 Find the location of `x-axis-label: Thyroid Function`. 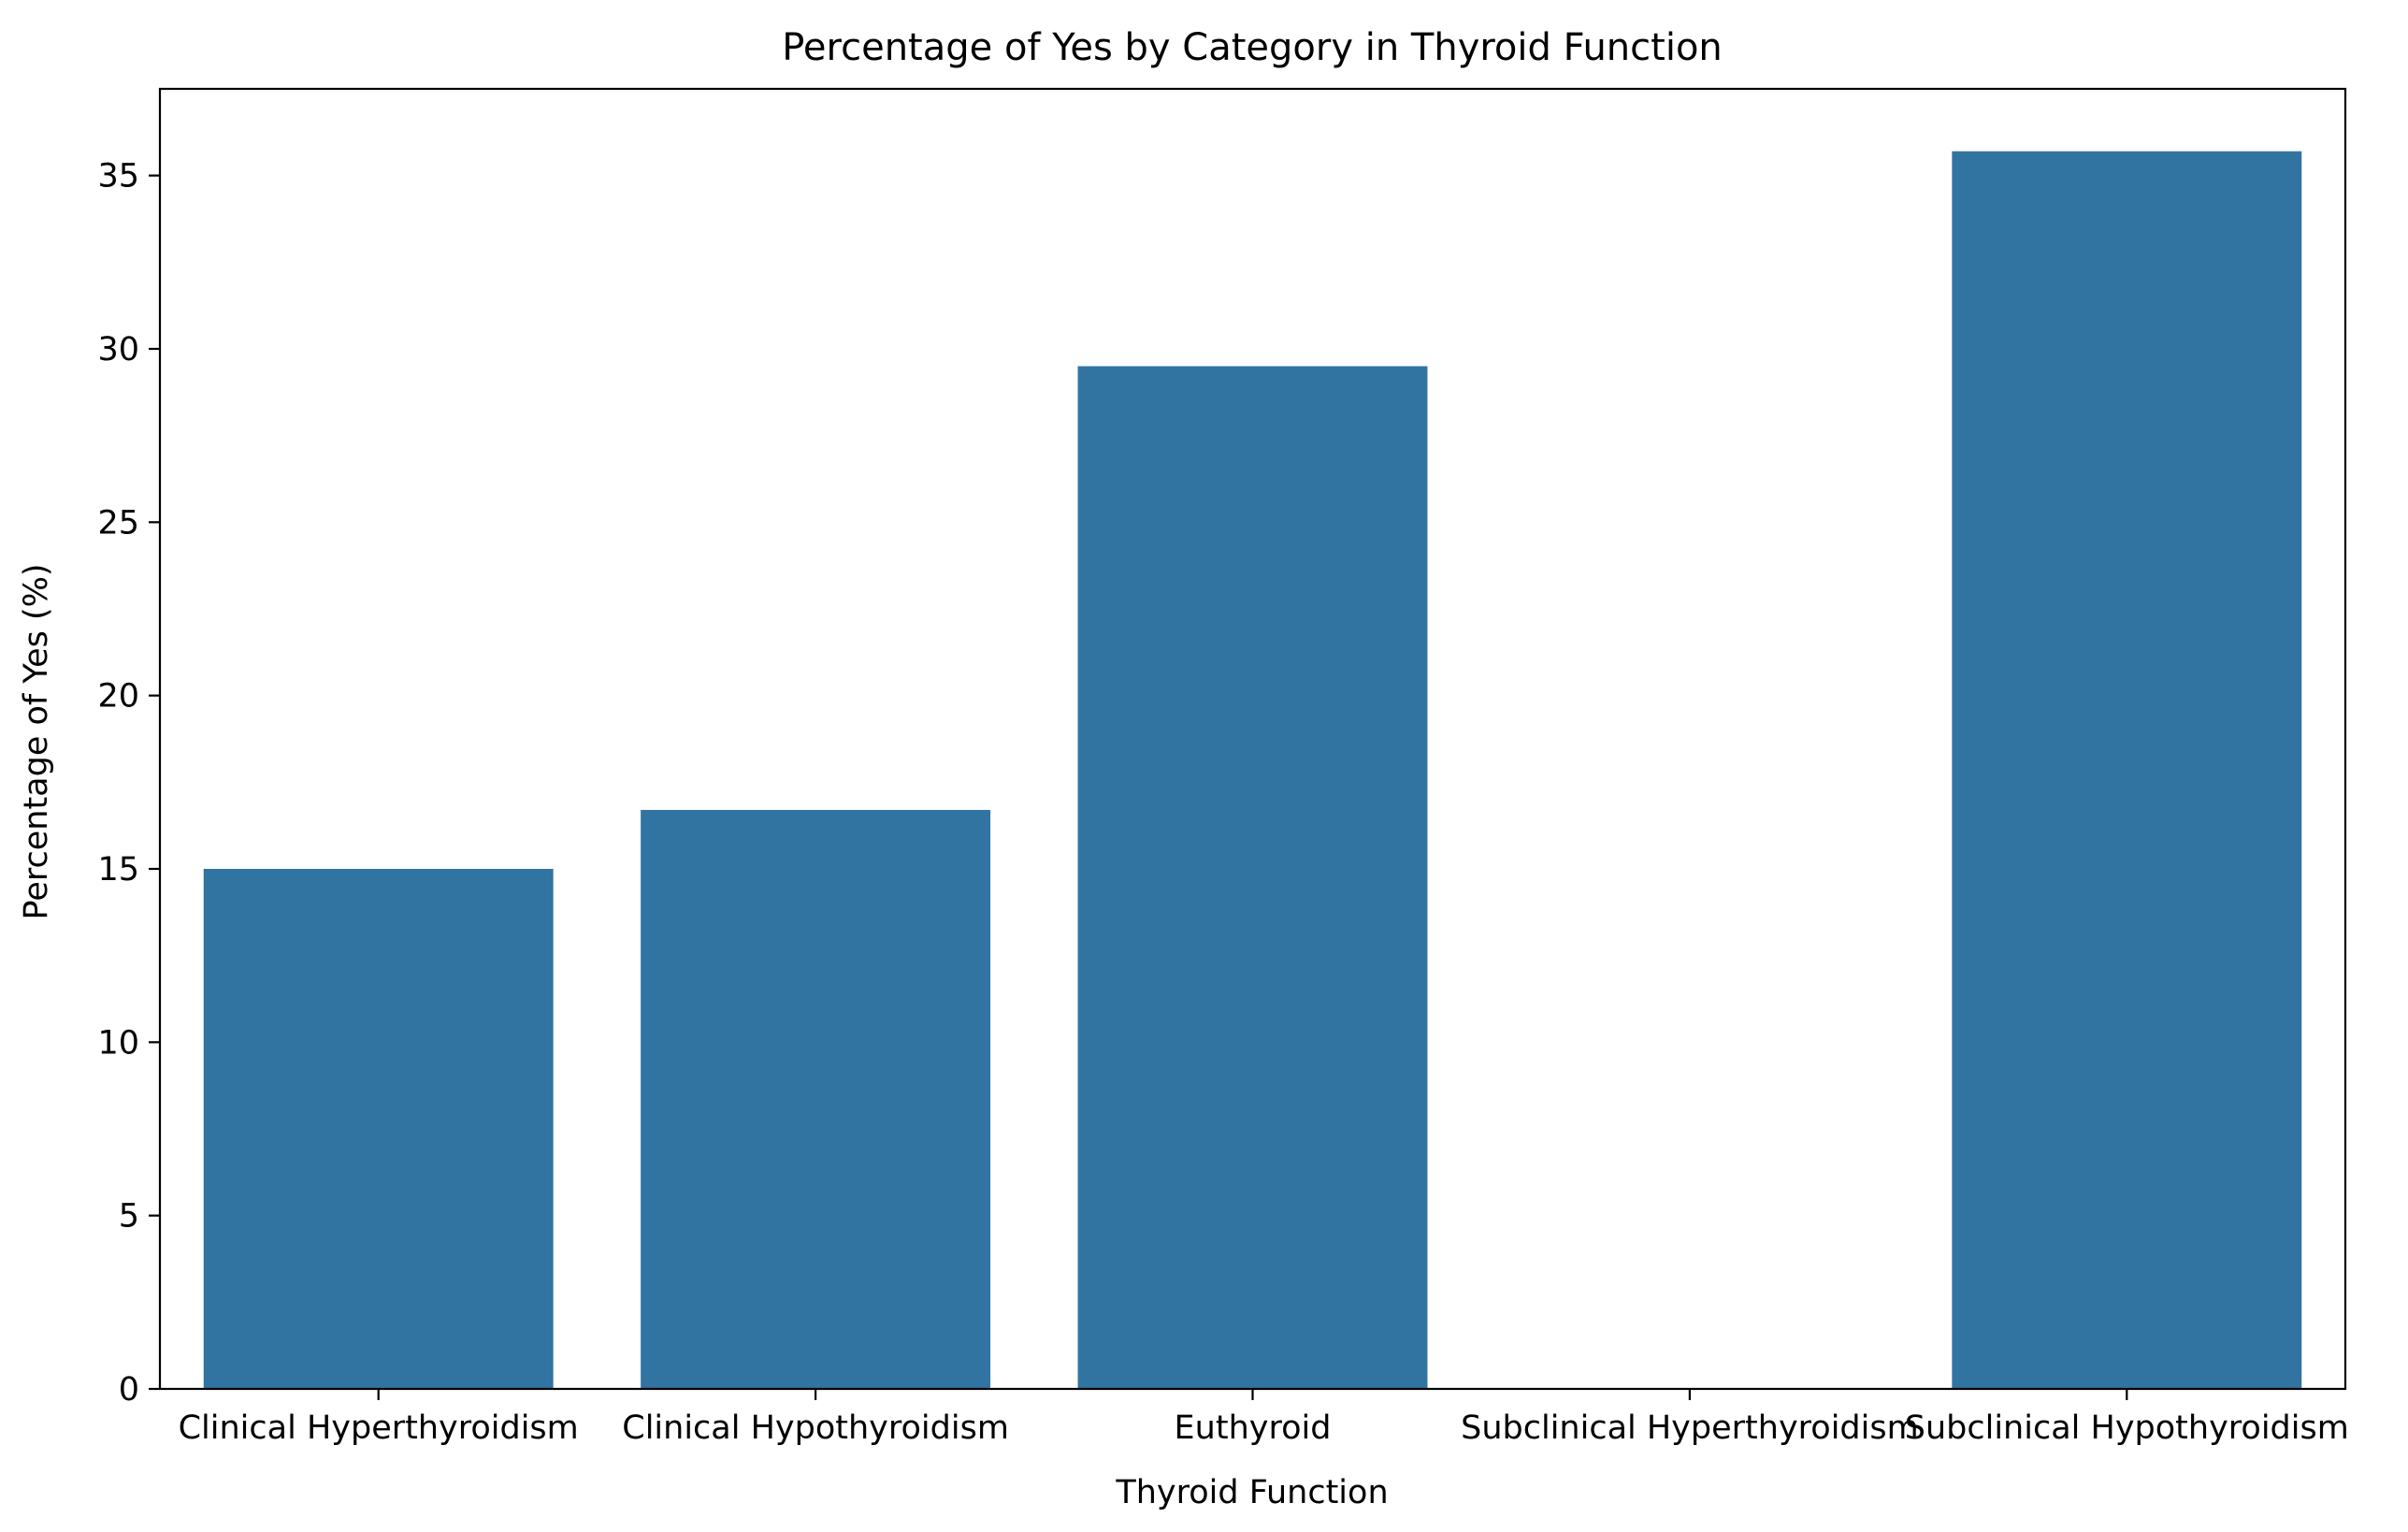

x-axis-label: Thyroid Function is located at coordinates (1251, 1492).